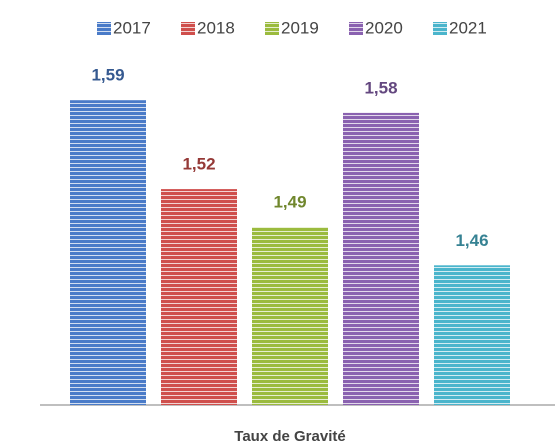  Describe the element at coordinates (468, 27) in the screenshot. I see `legend-text: 2021` at that location.